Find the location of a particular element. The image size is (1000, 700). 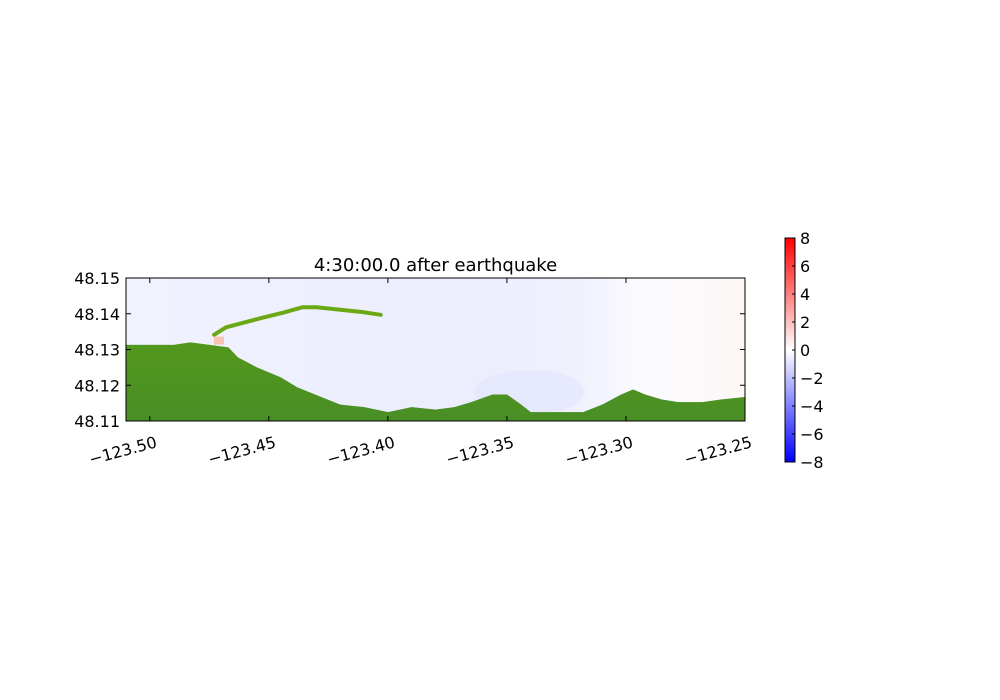

colorbar-tick-label: −8 is located at coordinates (812, 462).